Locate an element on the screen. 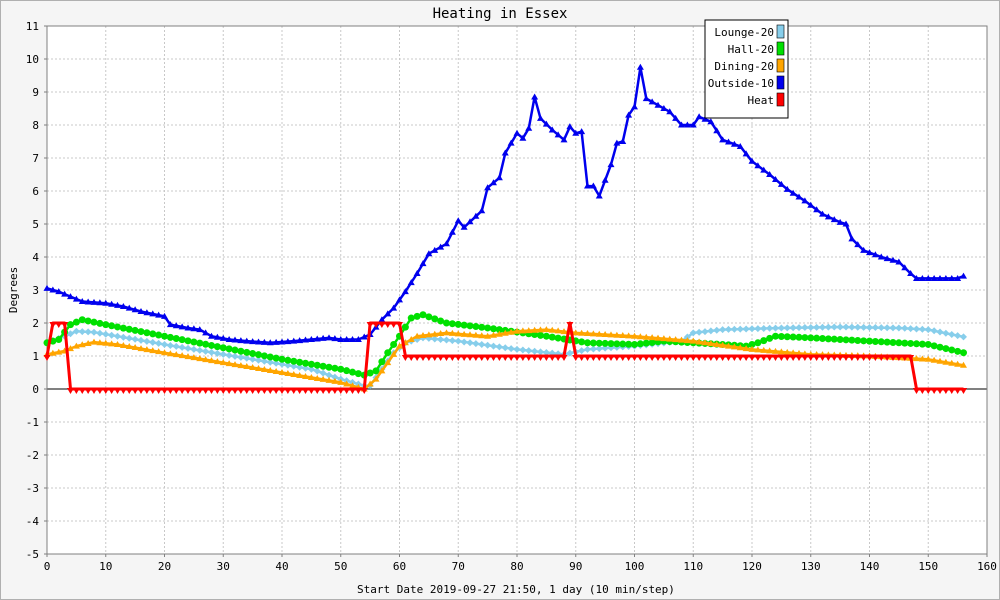 This screenshot has width=1000, height=600. series-heat is located at coordinates (505, 357).